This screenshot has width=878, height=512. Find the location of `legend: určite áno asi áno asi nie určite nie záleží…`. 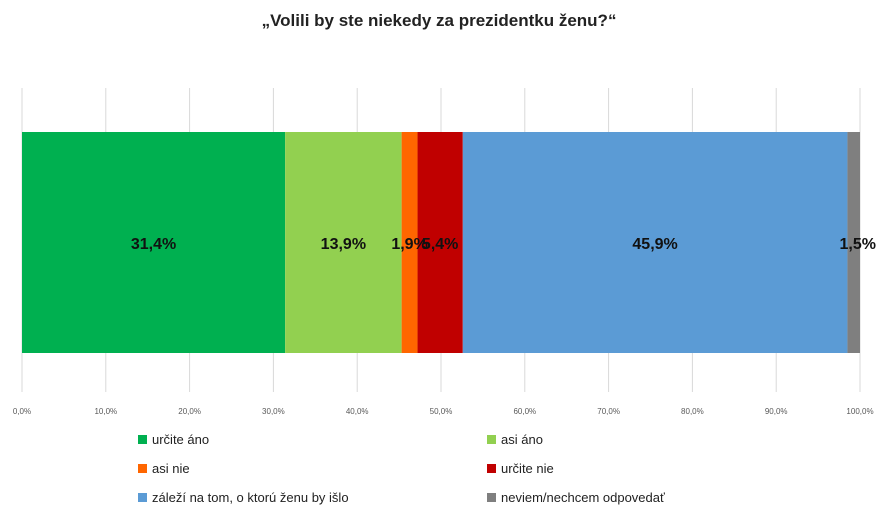

legend: určite áno asi áno asi nie určite nie záleží… is located at coordinates (401, 468).